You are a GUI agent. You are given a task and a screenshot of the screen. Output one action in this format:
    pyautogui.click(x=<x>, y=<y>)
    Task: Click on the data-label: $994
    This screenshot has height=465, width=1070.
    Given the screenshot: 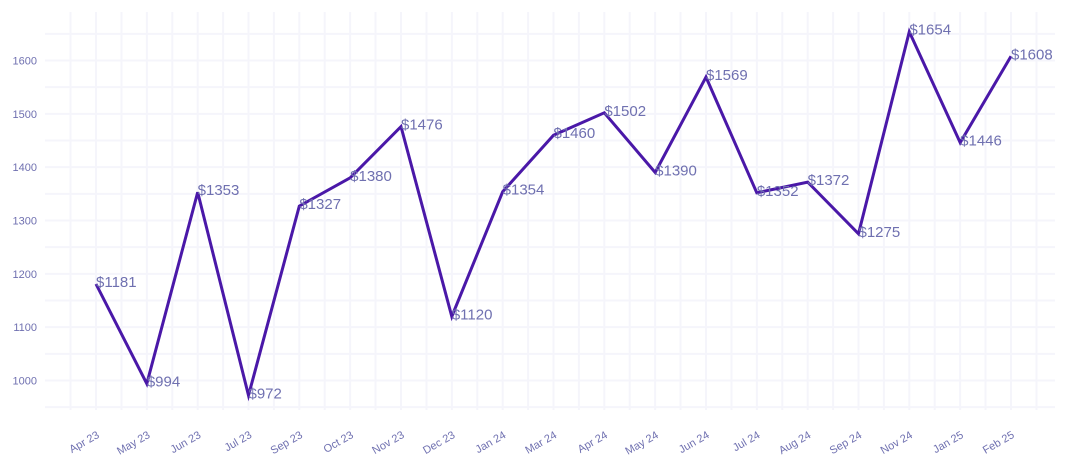 What is the action you would take?
    pyautogui.click(x=163, y=382)
    